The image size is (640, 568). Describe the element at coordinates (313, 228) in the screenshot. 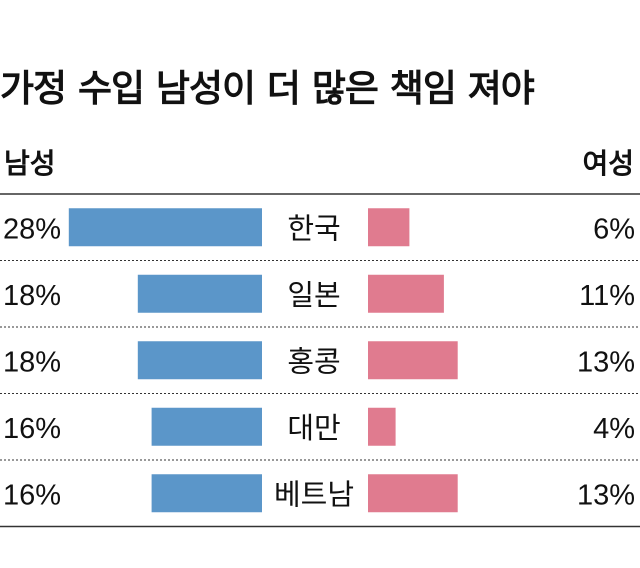

I see `category-label-0: 한국` at that location.